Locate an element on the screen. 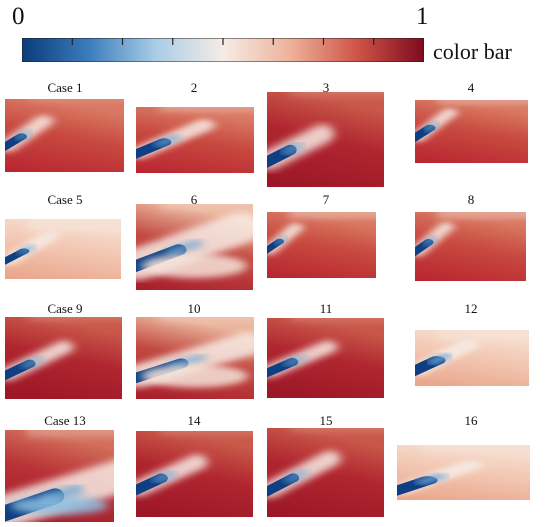  colorbar is located at coordinates (223, 50).